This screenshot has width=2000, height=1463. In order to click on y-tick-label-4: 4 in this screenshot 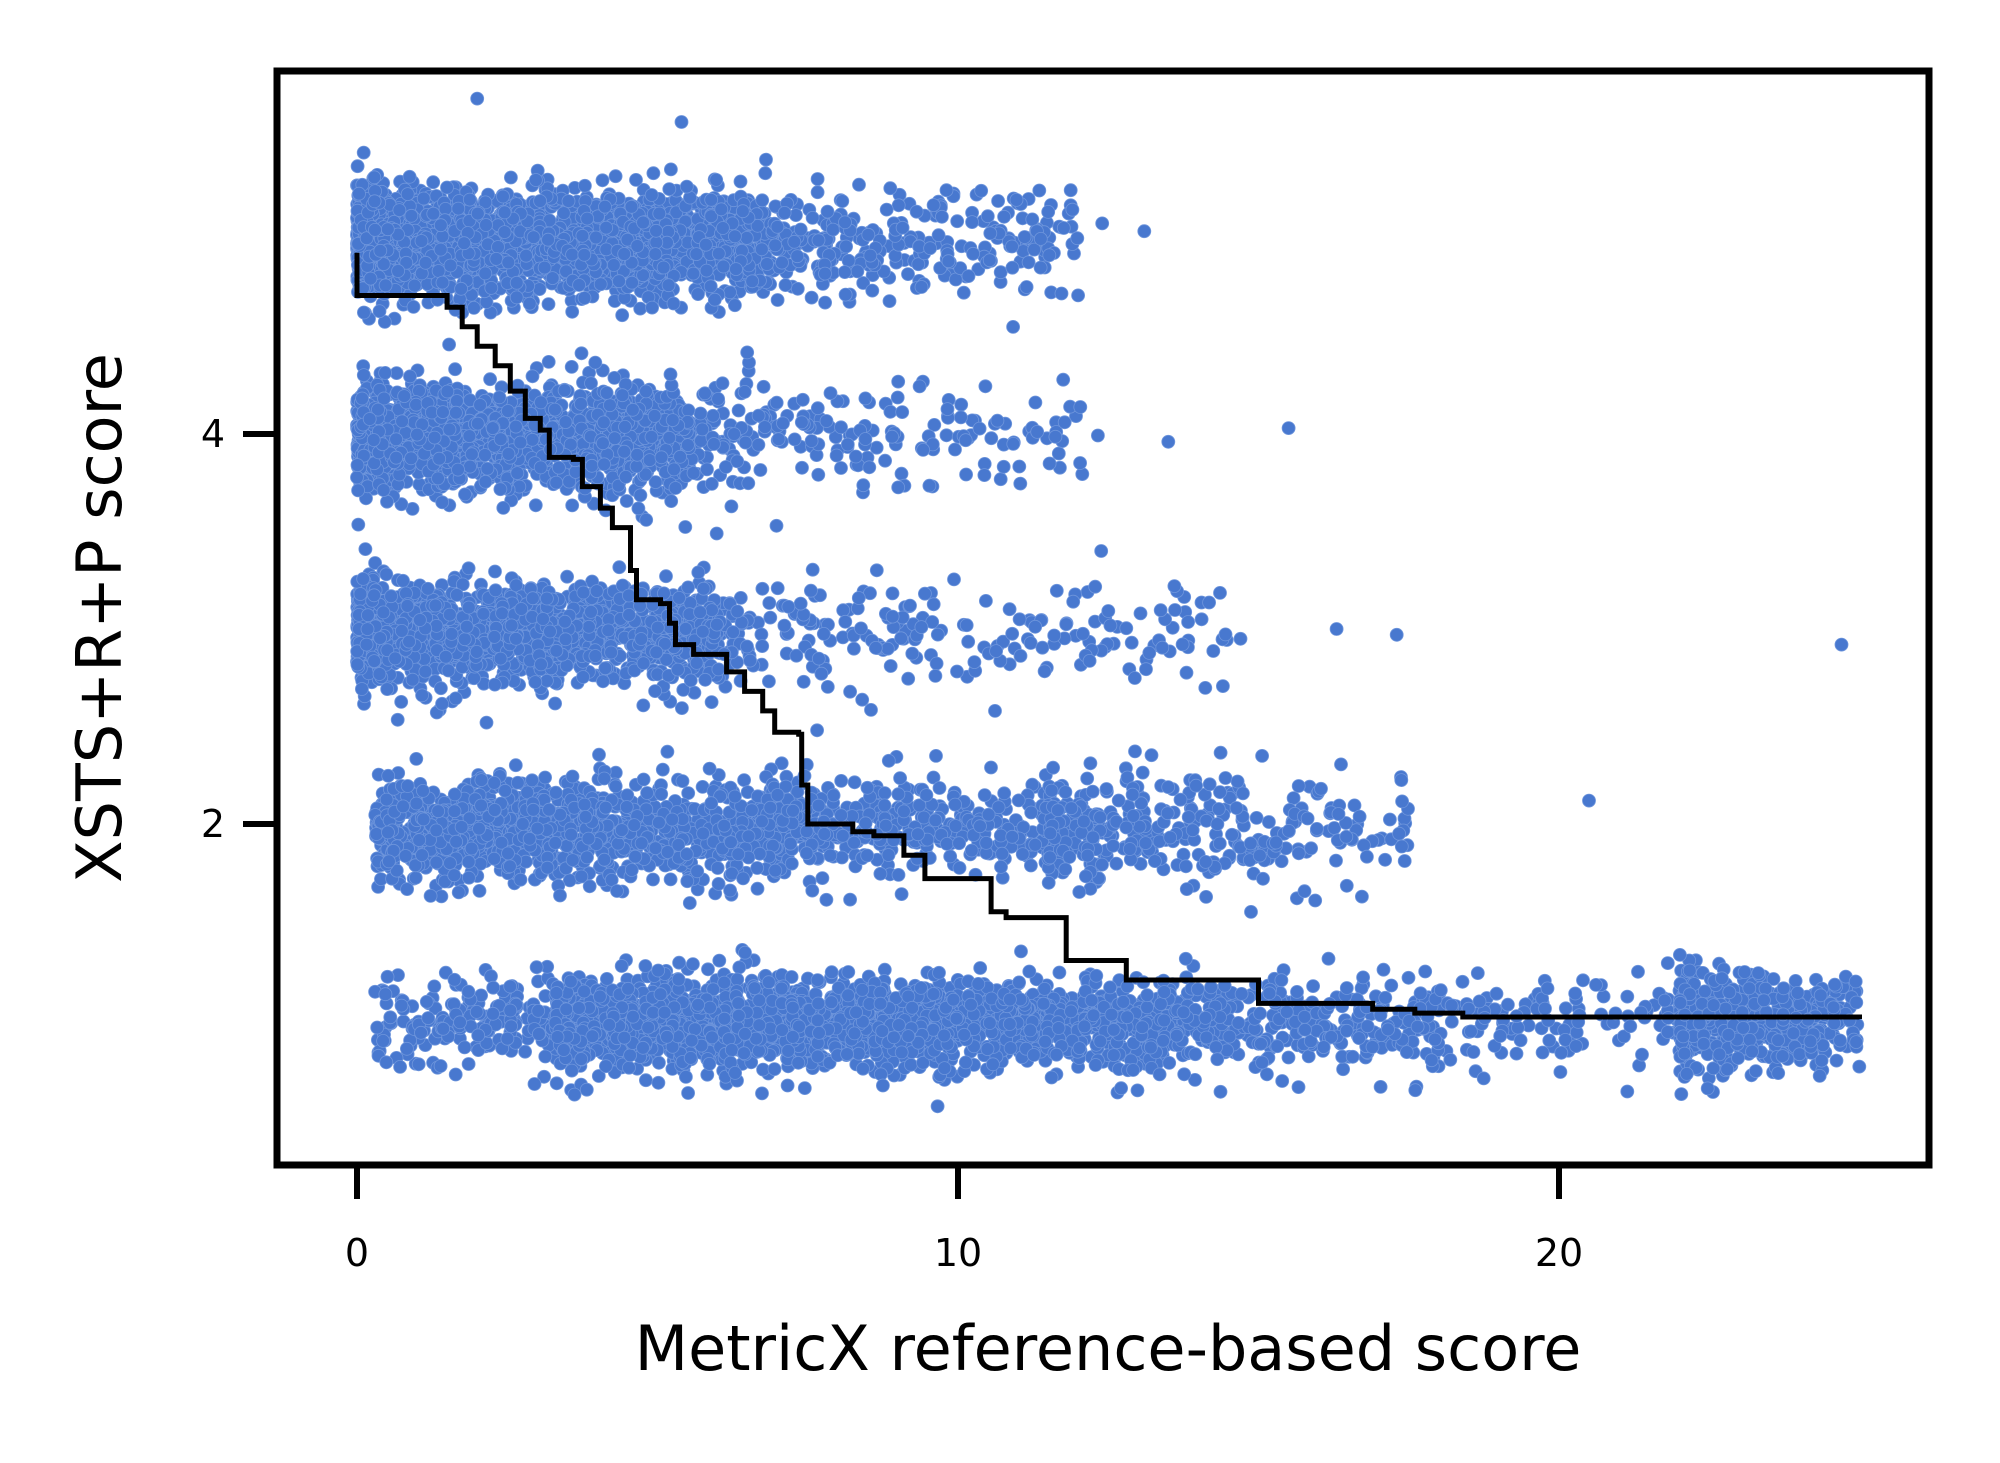, I will do `click(213, 434)`.